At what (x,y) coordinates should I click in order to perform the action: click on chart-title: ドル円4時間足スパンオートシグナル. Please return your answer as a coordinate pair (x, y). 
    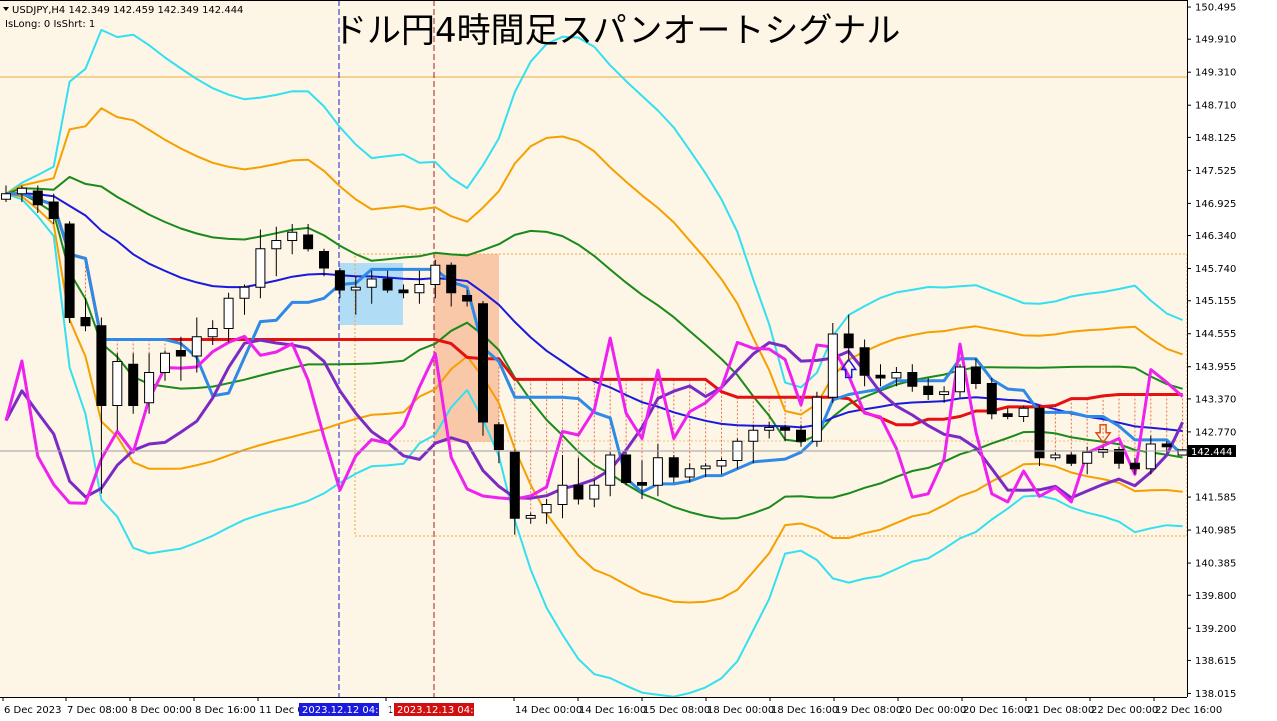
    Looking at the image, I should click on (616, 31).